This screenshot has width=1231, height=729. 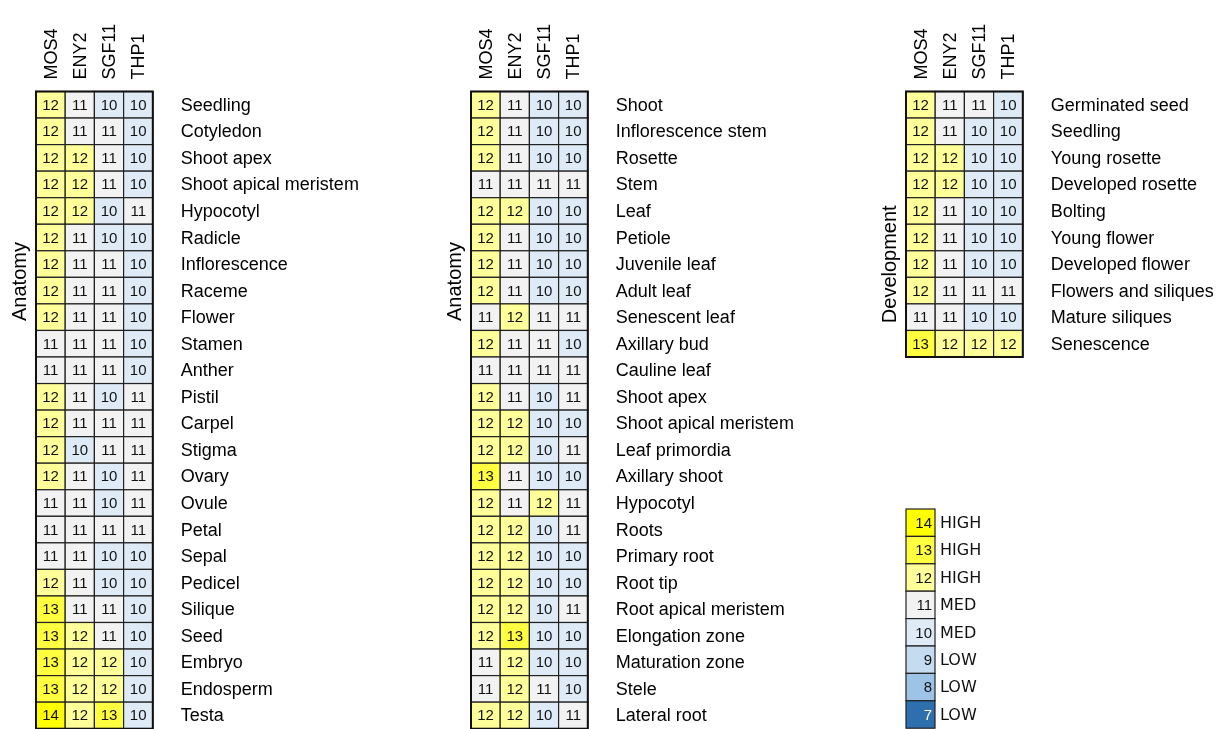 What do you see at coordinates (948, 522) in the screenshot?
I see `color-bar-label: 14 HIGH` at bounding box center [948, 522].